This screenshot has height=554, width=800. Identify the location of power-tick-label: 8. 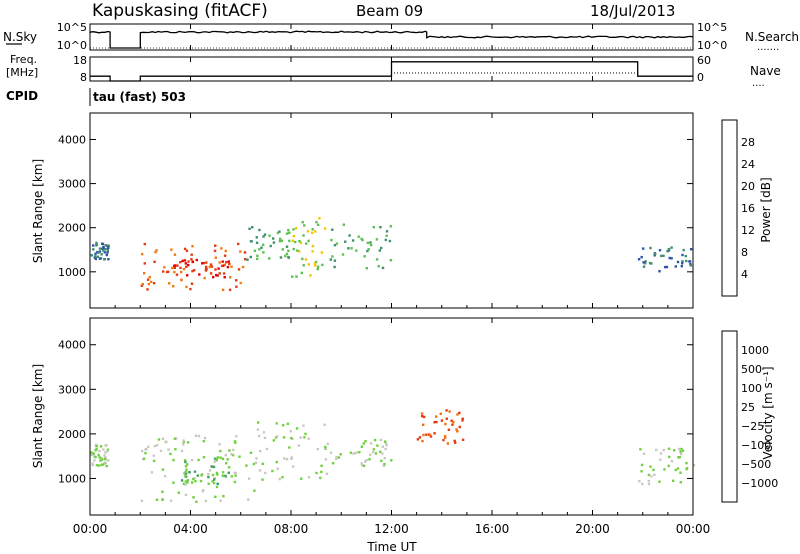
(744, 252).